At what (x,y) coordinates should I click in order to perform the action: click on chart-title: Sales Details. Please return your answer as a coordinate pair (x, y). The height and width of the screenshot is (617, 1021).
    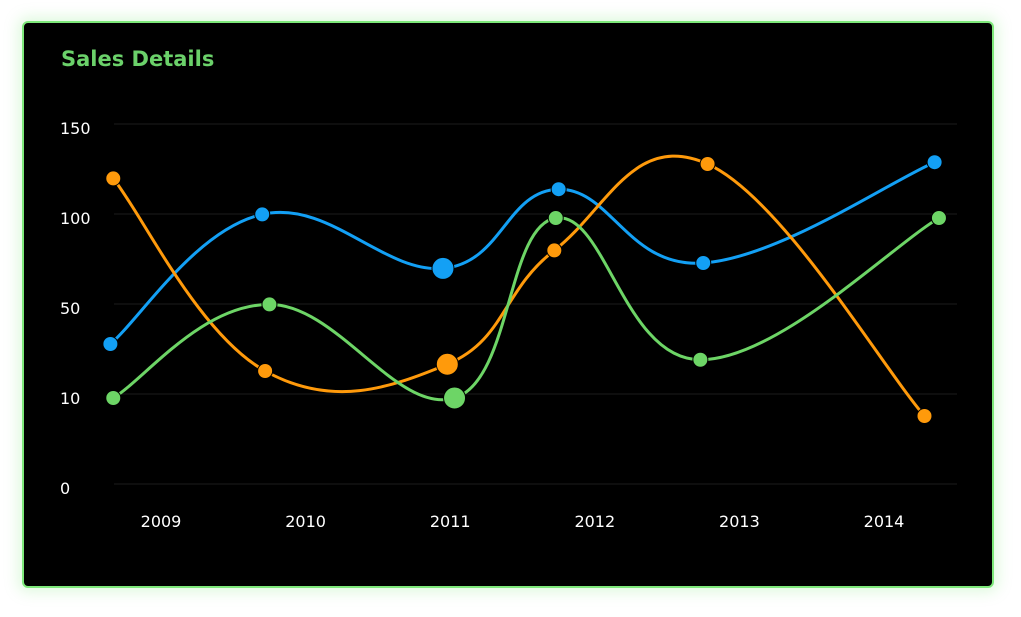
    Looking at the image, I should click on (138, 59).